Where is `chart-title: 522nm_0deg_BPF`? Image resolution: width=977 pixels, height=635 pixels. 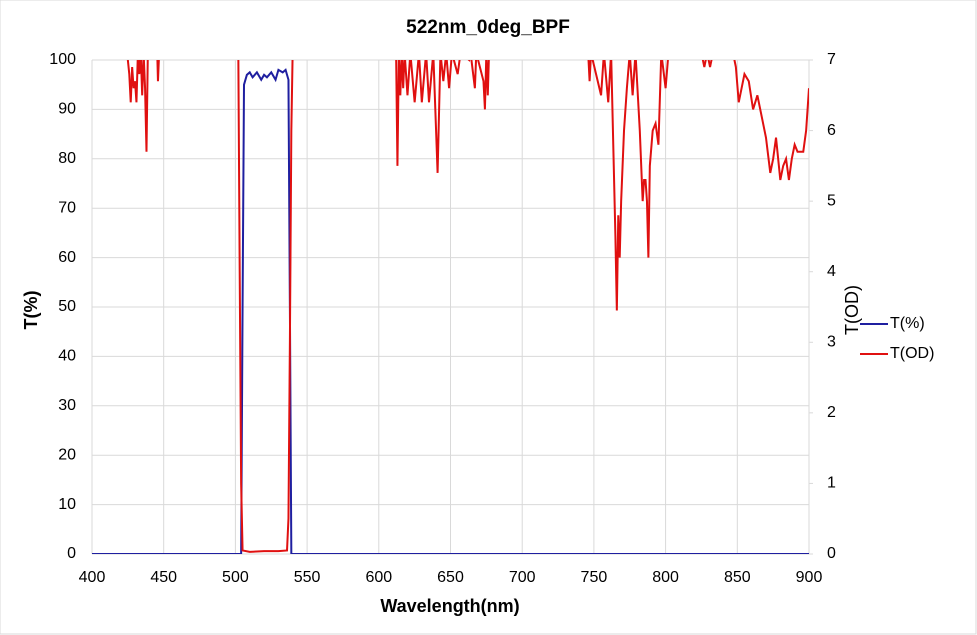 chart-title: 522nm_0deg_BPF is located at coordinates (488, 27).